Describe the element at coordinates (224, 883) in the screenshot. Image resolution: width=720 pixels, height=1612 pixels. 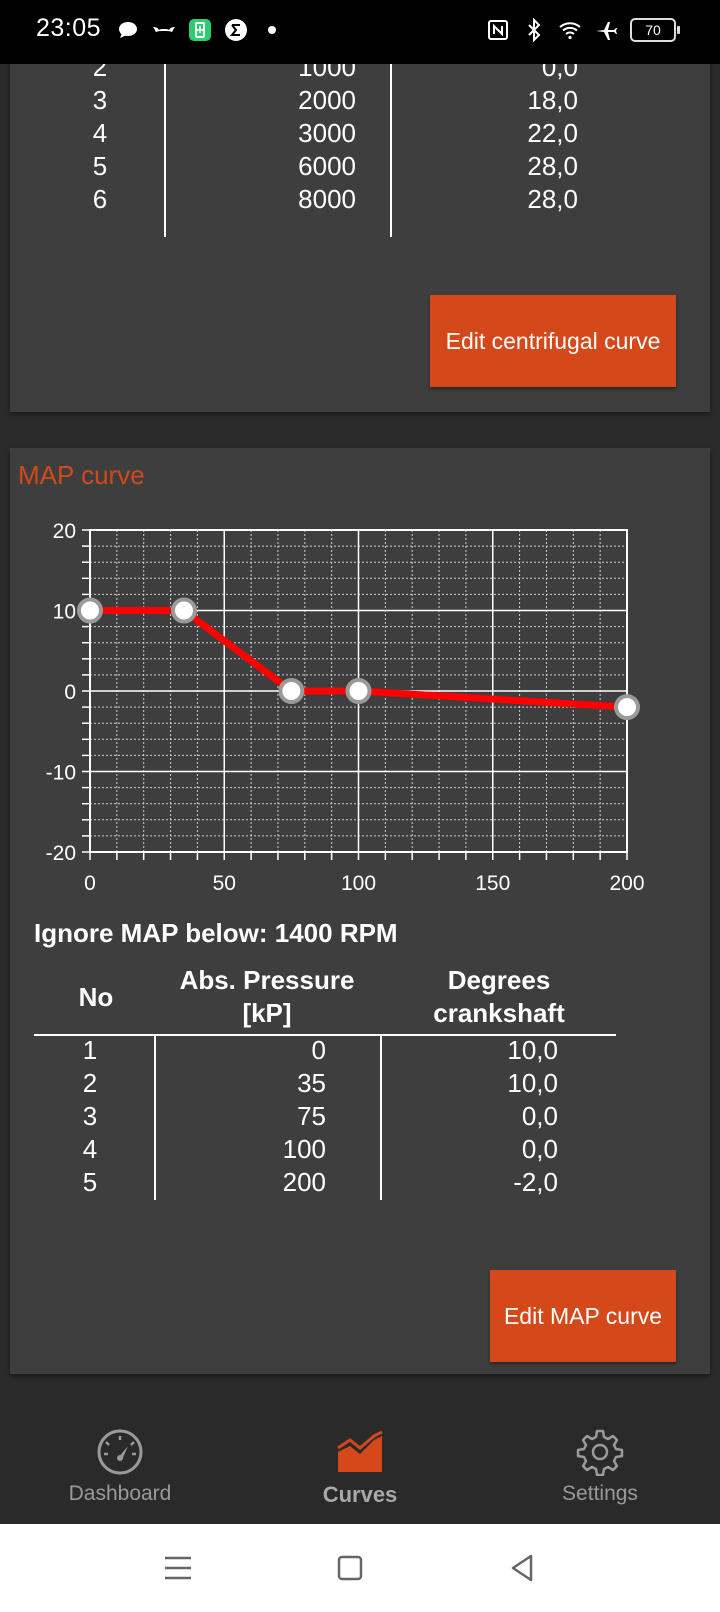
I see `x-tick-label: 50` at that location.